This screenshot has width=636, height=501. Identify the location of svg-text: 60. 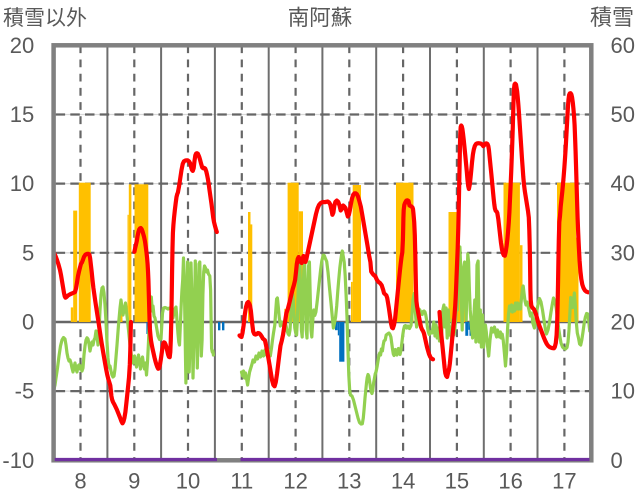
(623, 45).